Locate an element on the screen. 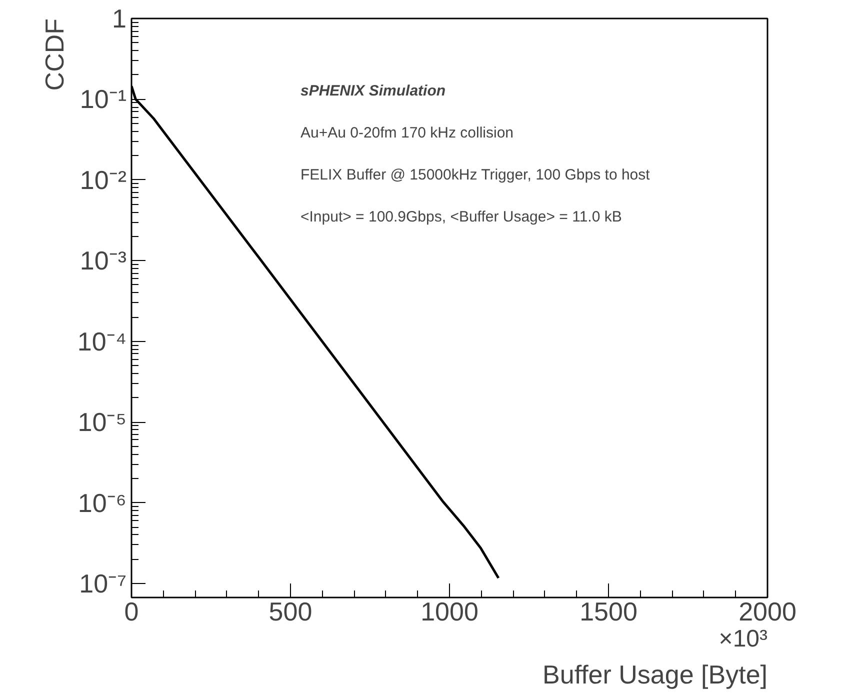 This screenshot has width=841, height=694. x-axis-title: Buffer Usage [Byte] is located at coordinates (655, 675).